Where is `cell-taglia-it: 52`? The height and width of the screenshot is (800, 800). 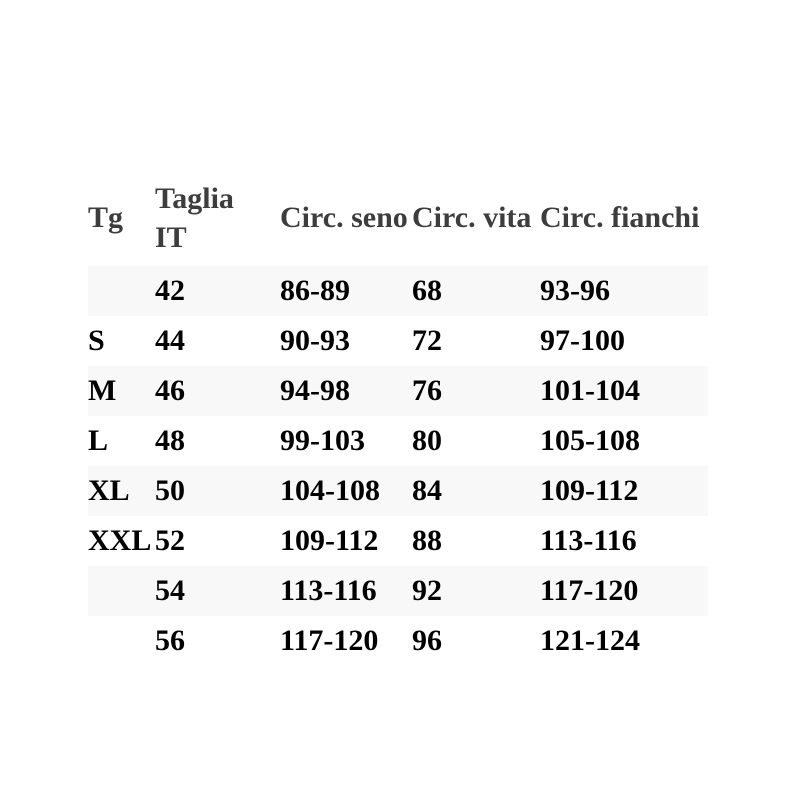 cell-taglia-it: 52 is located at coordinates (170, 540).